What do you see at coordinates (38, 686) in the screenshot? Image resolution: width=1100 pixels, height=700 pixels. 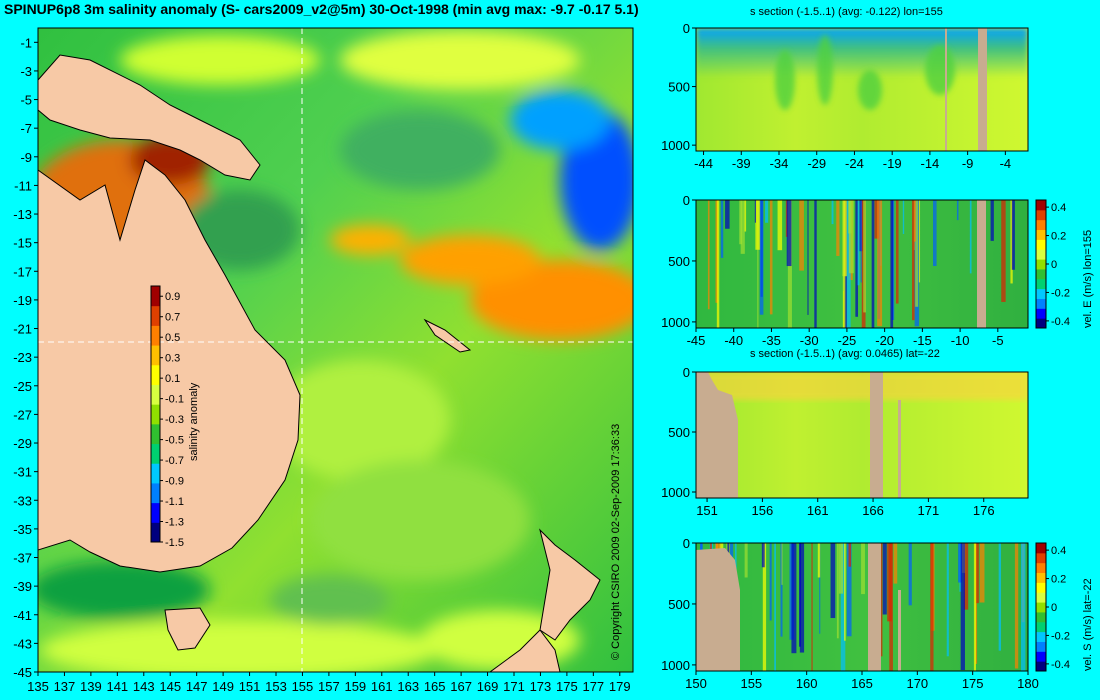 I see `map-x-tick-label: 135` at bounding box center [38, 686].